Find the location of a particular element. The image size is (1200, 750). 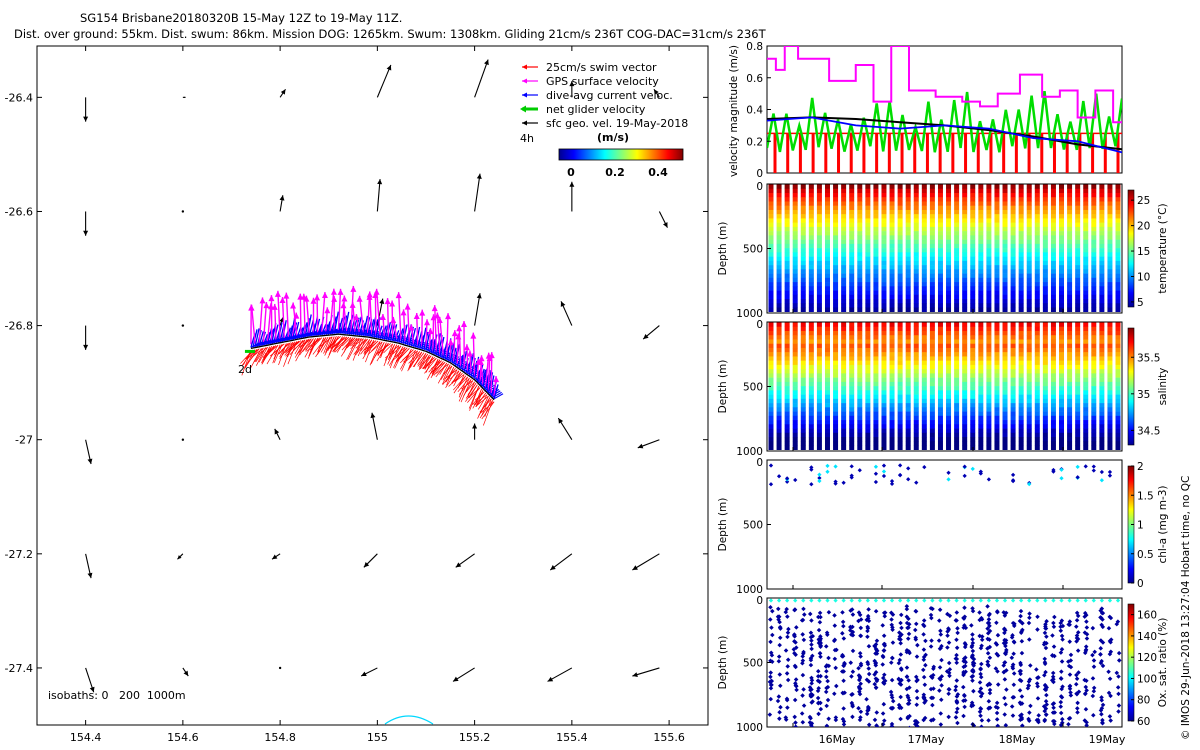

map-ytick-label: -27 is located at coordinates (24, 440).